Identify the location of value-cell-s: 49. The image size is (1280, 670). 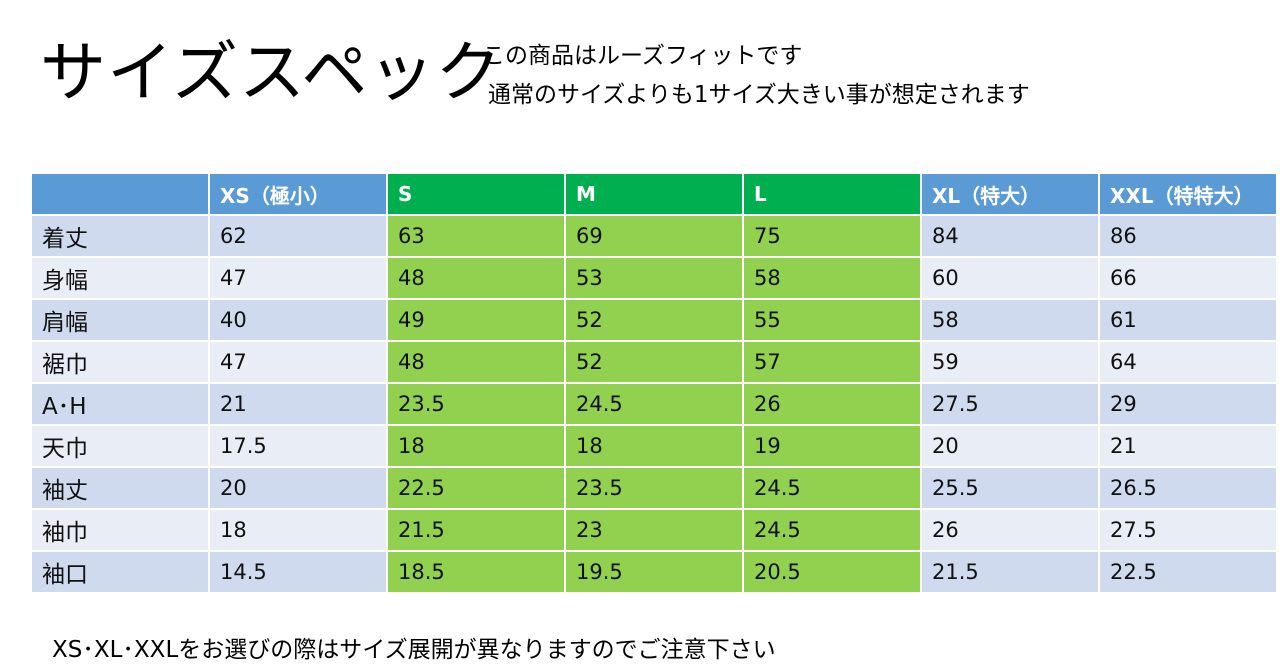
(476, 320).